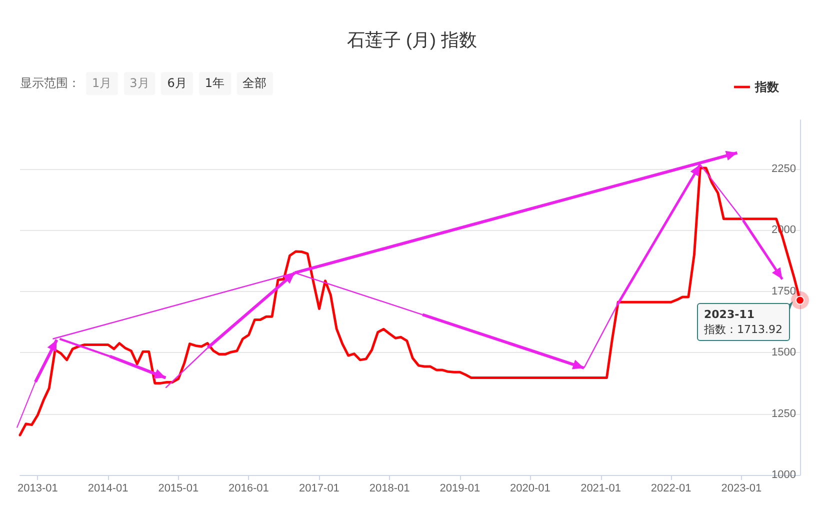  What do you see at coordinates (108, 488) in the screenshot?
I see `x-tick-label: 2014-01` at bounding box center [108, 488].